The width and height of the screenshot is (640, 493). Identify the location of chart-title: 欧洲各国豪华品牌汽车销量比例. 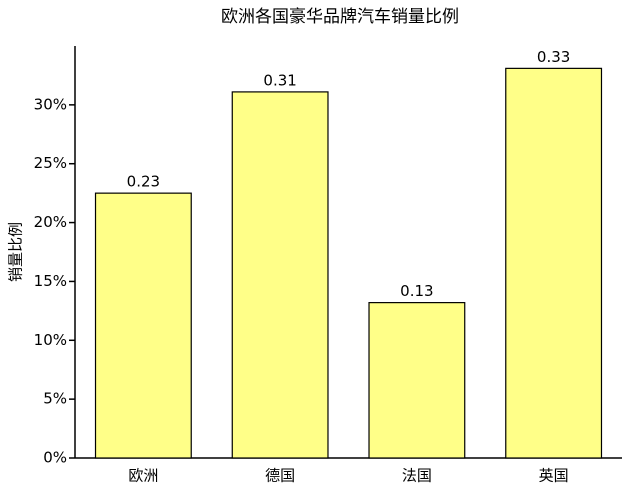
(340, 16).